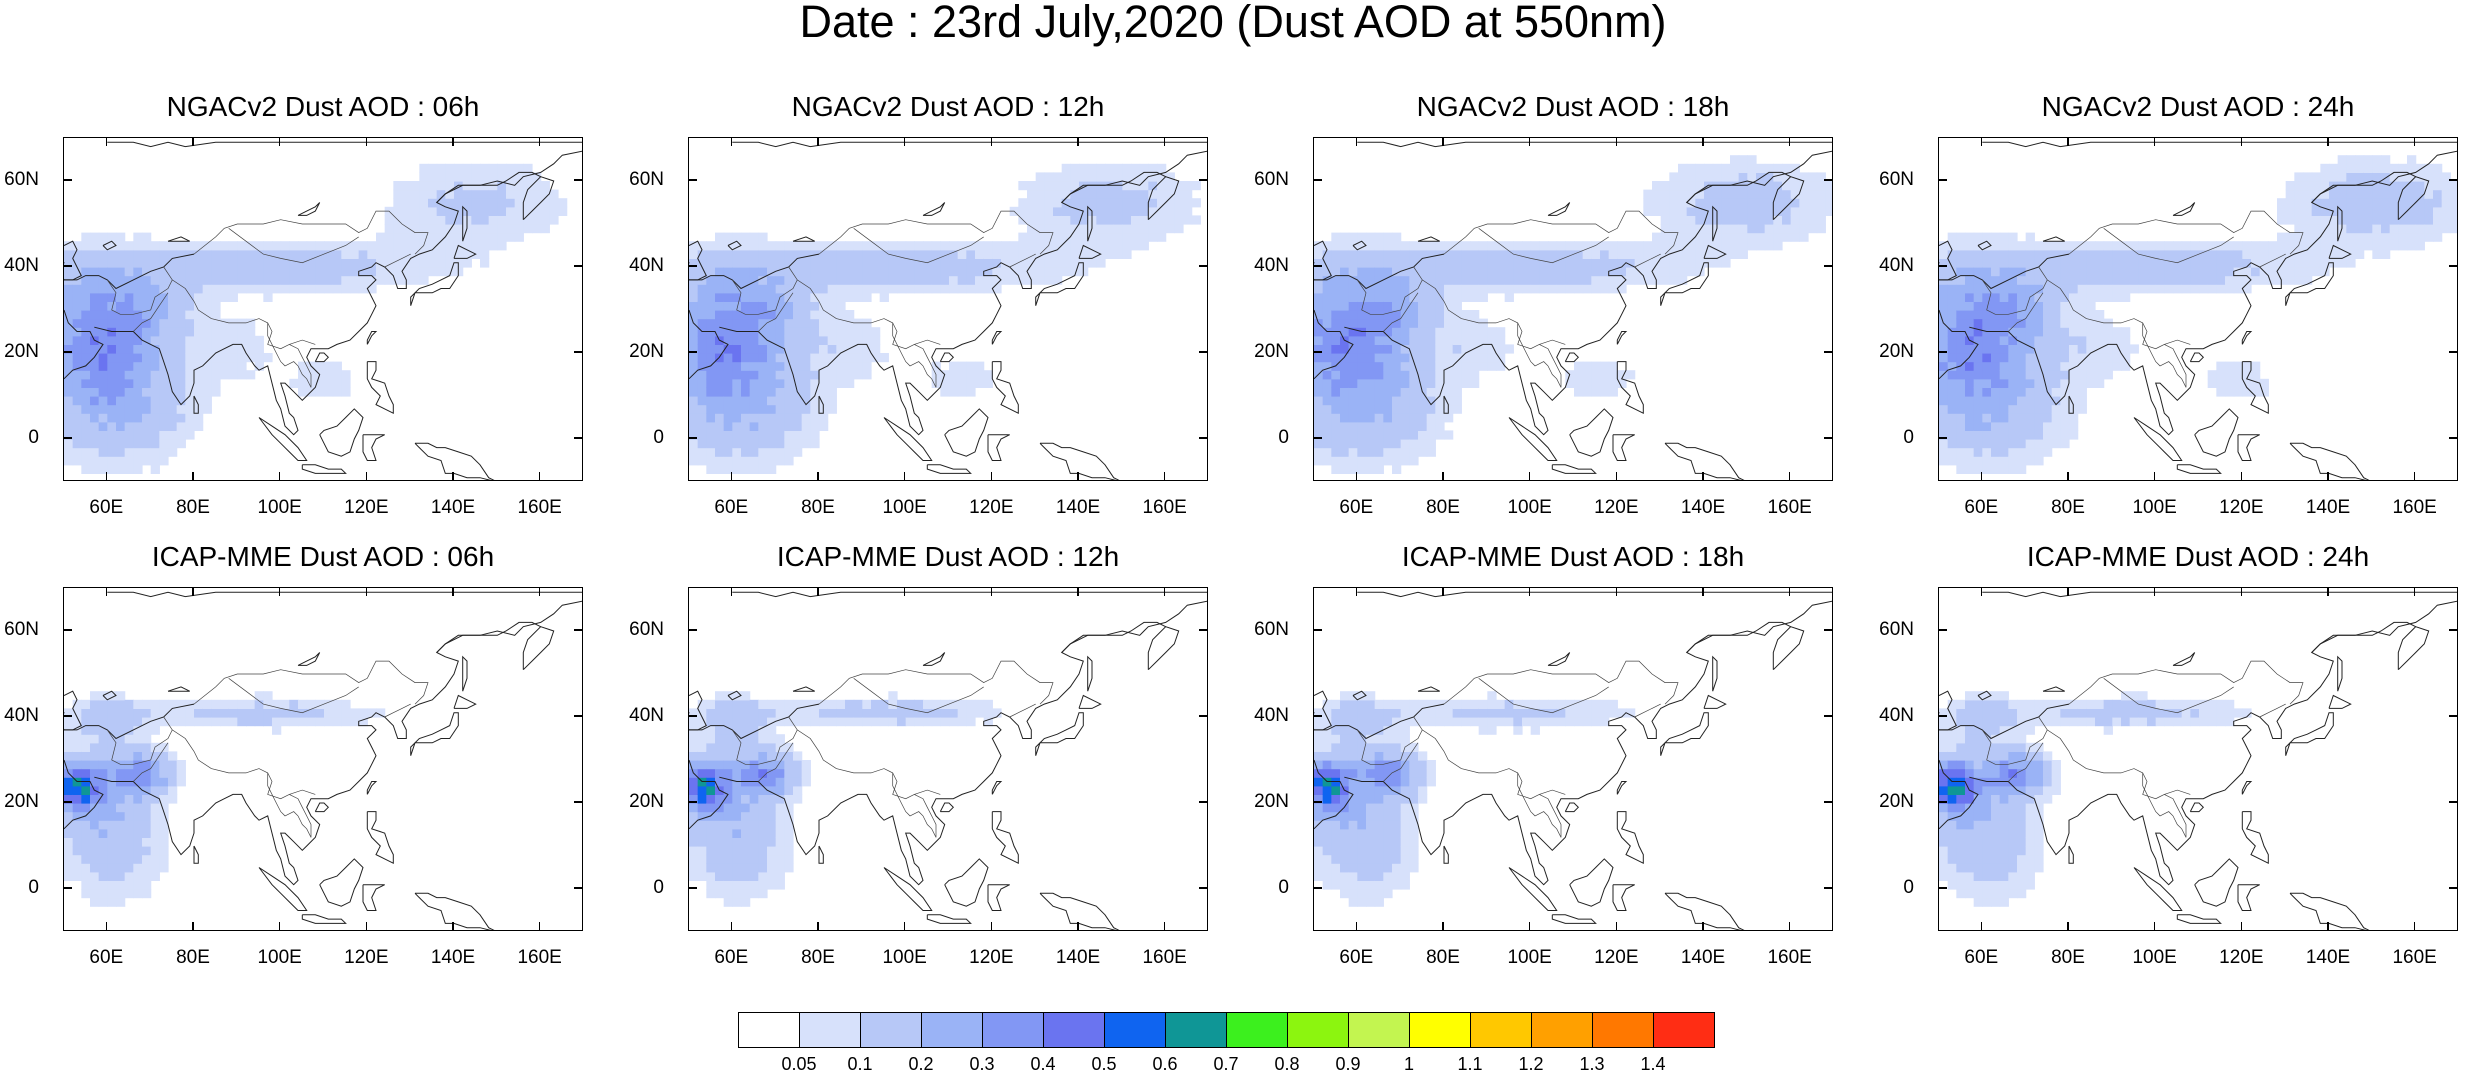 The height and width of the screenshot is (1082, 2466). I want to click on lat-tick, so click(1828, 802).